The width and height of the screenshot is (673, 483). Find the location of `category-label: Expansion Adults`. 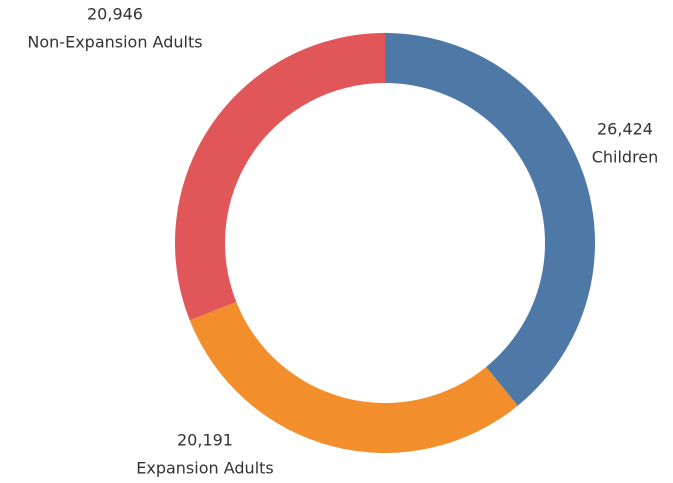

category-label: Expansion Adults is located at coordinates (205, 468).